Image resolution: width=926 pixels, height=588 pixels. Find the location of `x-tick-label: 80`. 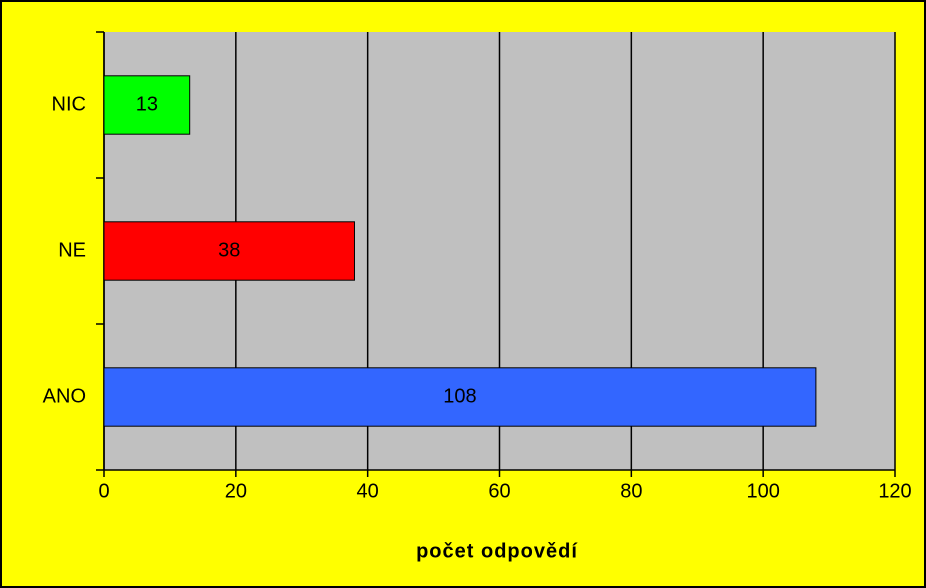

x-tick-label: 80 is located at coordinates (631, 491).